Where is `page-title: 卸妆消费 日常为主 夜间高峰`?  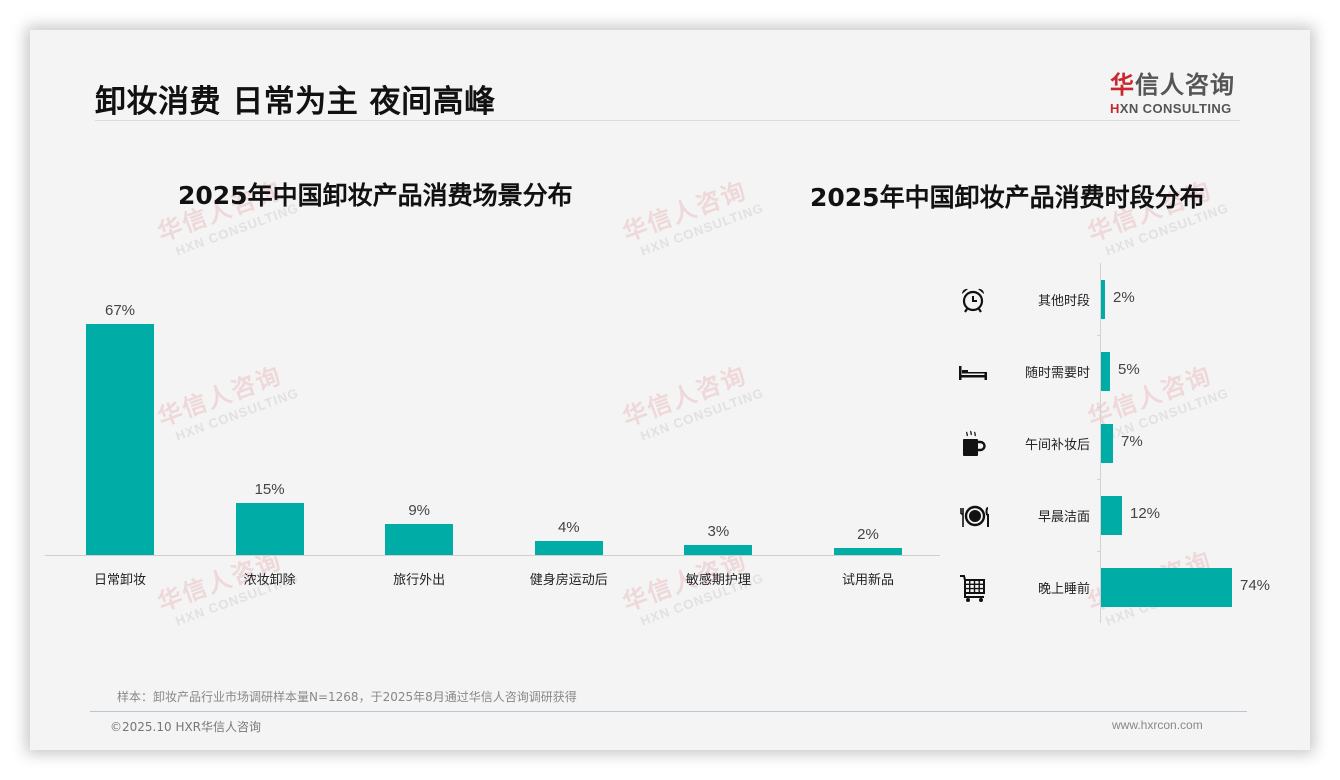 page-title: 卸妆消费 日常为主 夜间高峰 is located at coordinates (295, 102).